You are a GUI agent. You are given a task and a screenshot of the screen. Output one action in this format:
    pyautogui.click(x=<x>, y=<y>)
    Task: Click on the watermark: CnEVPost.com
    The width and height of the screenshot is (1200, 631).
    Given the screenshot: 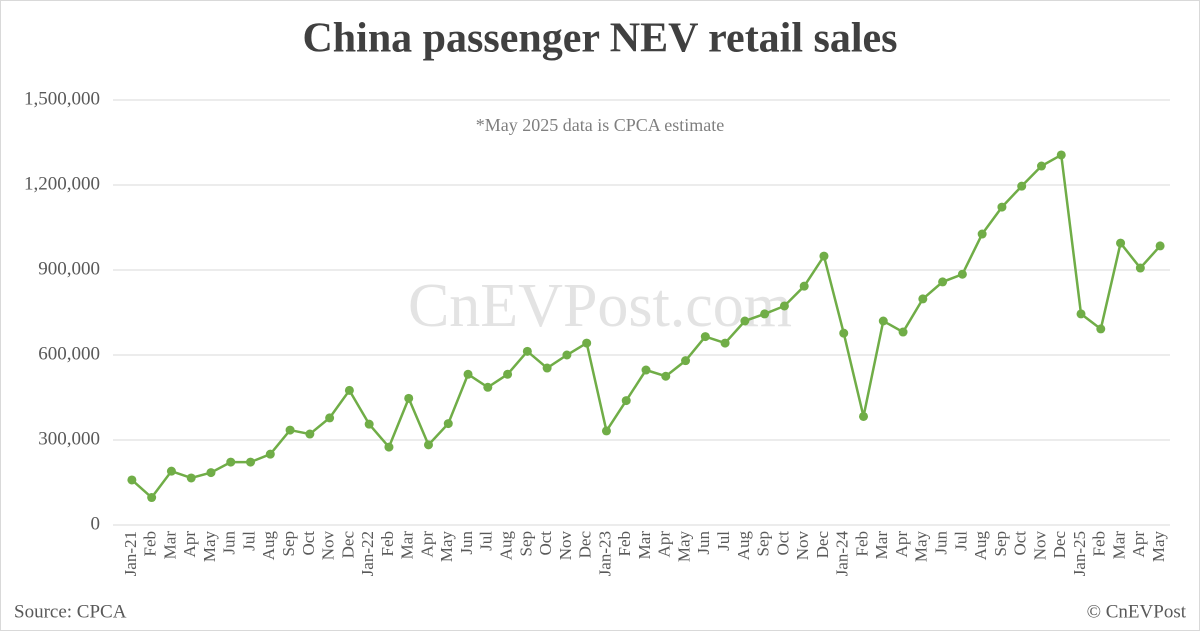 What is the action you would take?
    pyautogui.click(x=600, y=306)
    